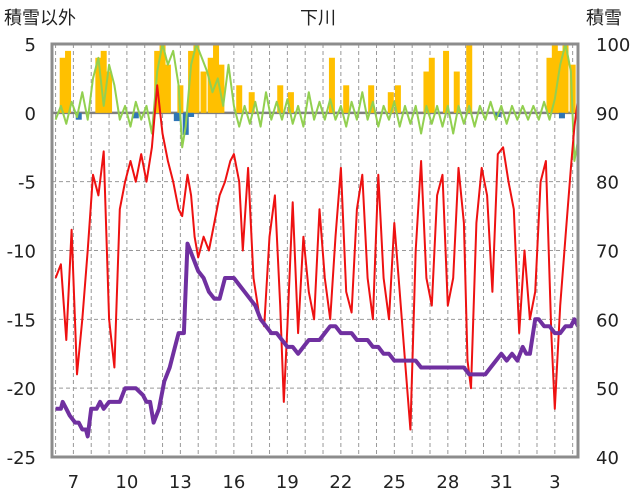 Image resolution: width=636 pixels, height=501 pixels. What do you see at coordinates (607, 389) in the screenshot?
I see `right-tick-label: 50` at bounding box center [607, 389].